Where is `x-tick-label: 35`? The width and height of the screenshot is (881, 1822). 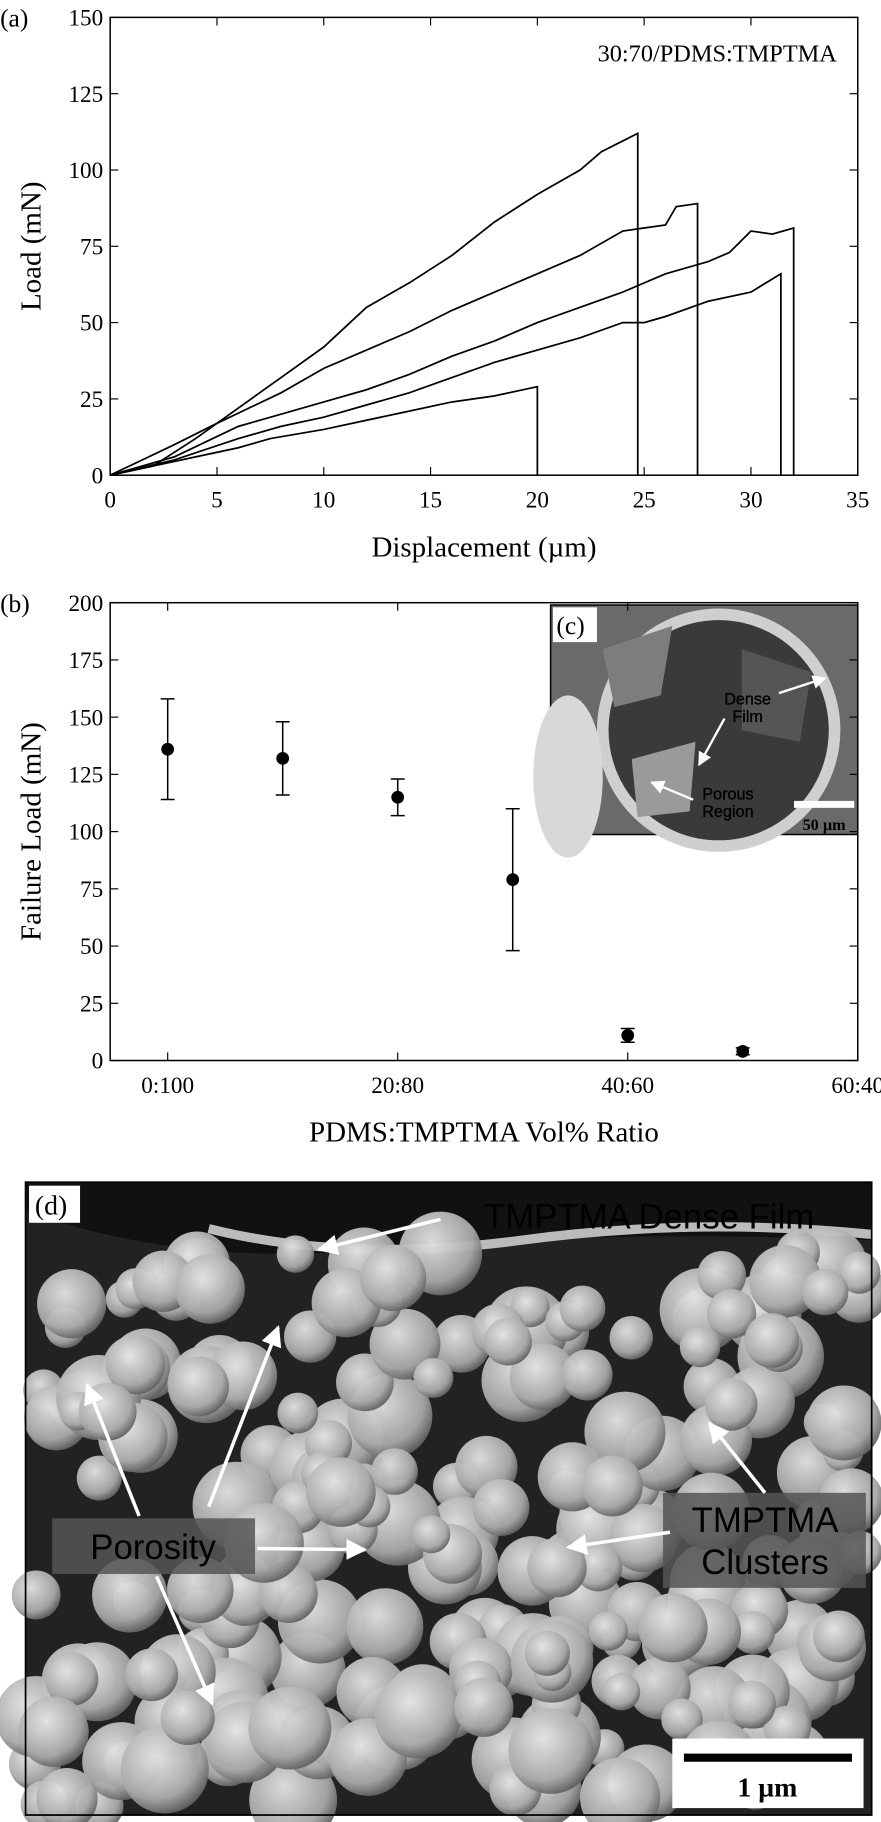
x-tick-label: 35 is located at coordinates (857, 501).